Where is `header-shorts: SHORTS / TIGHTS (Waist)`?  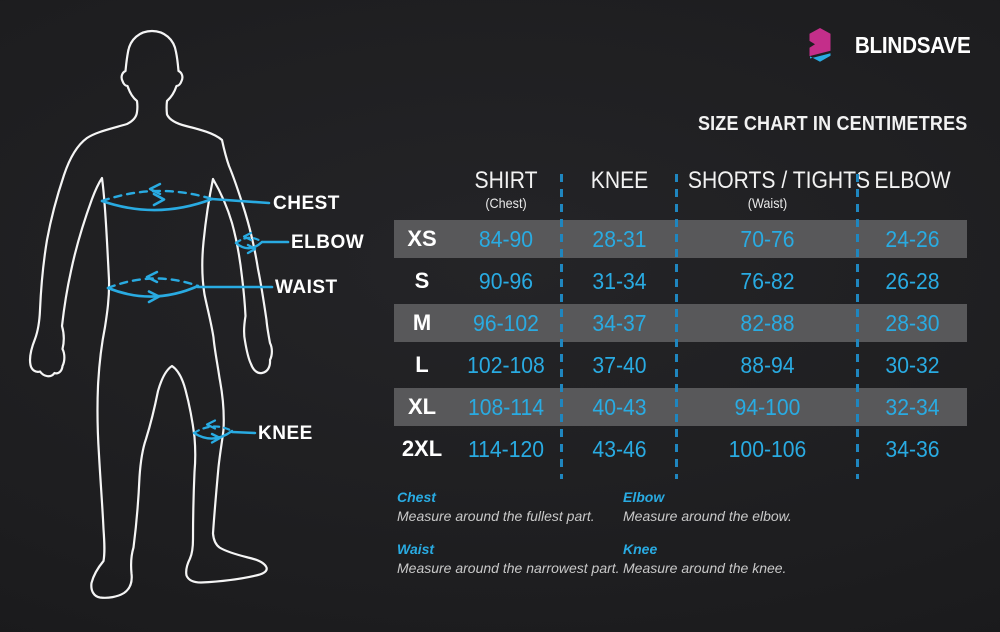 header-shorts: SHORTS / TIGHTS (Waist) is located at coordinates (774, 192).